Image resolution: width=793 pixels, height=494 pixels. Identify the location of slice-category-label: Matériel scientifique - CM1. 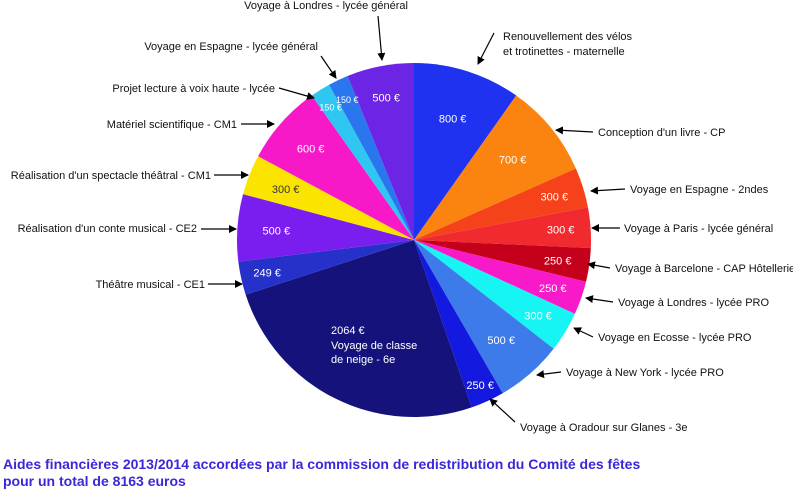
(172, 125).